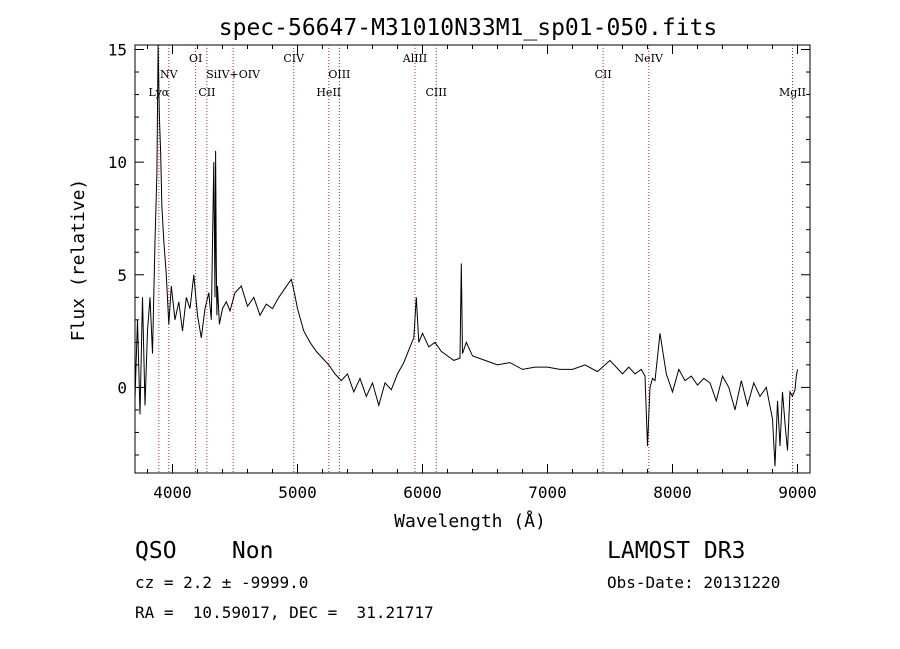 The width and height of the screenshot is (900, 649). What do you see at coordinates (649, 58) in the screenshot?
I see `marker-label-11: NeIV` at bounding box center [649, 58].